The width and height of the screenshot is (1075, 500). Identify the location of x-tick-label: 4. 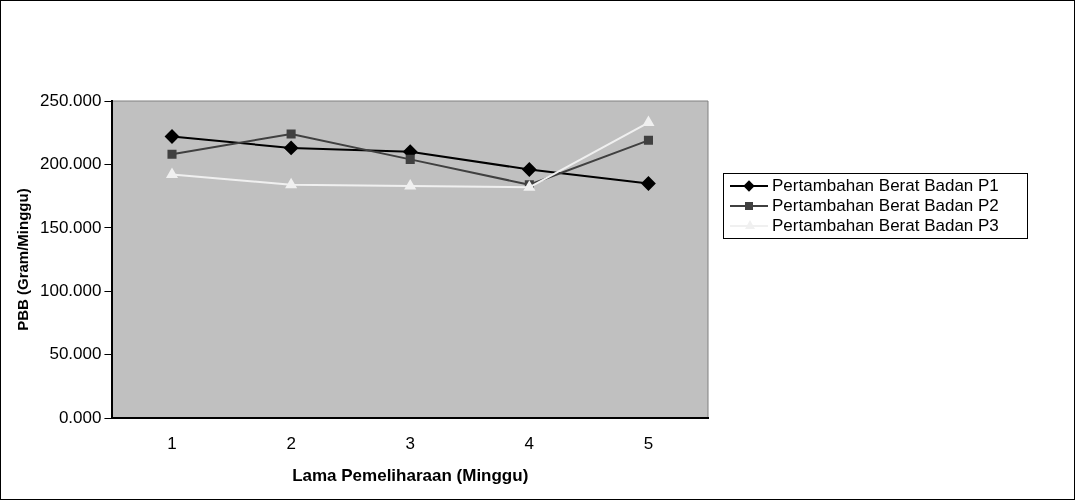
(529, 444).